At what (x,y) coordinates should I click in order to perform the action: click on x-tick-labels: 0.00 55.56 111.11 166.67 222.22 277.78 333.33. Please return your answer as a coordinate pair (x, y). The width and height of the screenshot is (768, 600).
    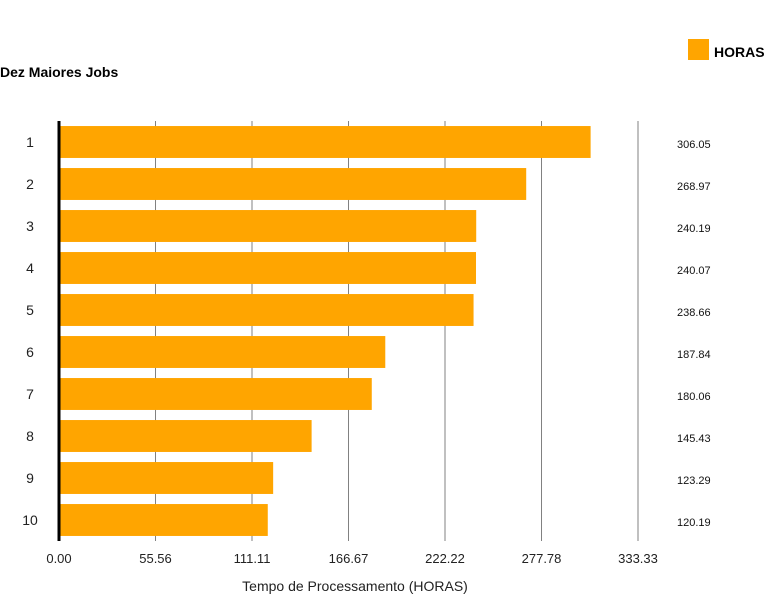
    Looking at the image, I should click on (352, 558).